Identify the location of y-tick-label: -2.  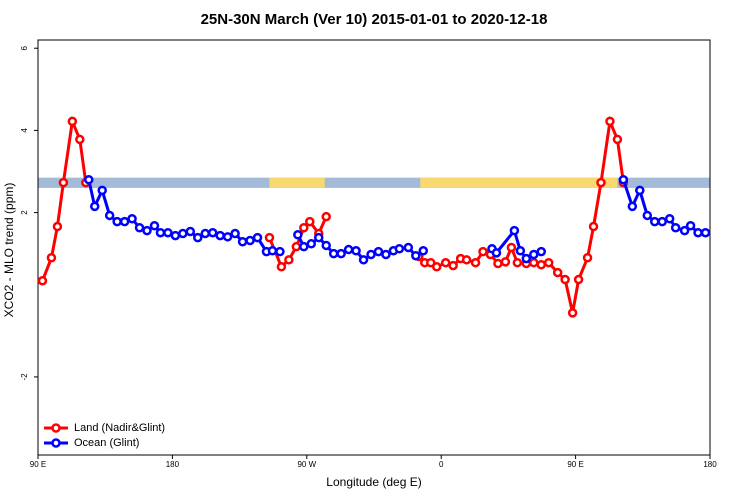
(24, 377).